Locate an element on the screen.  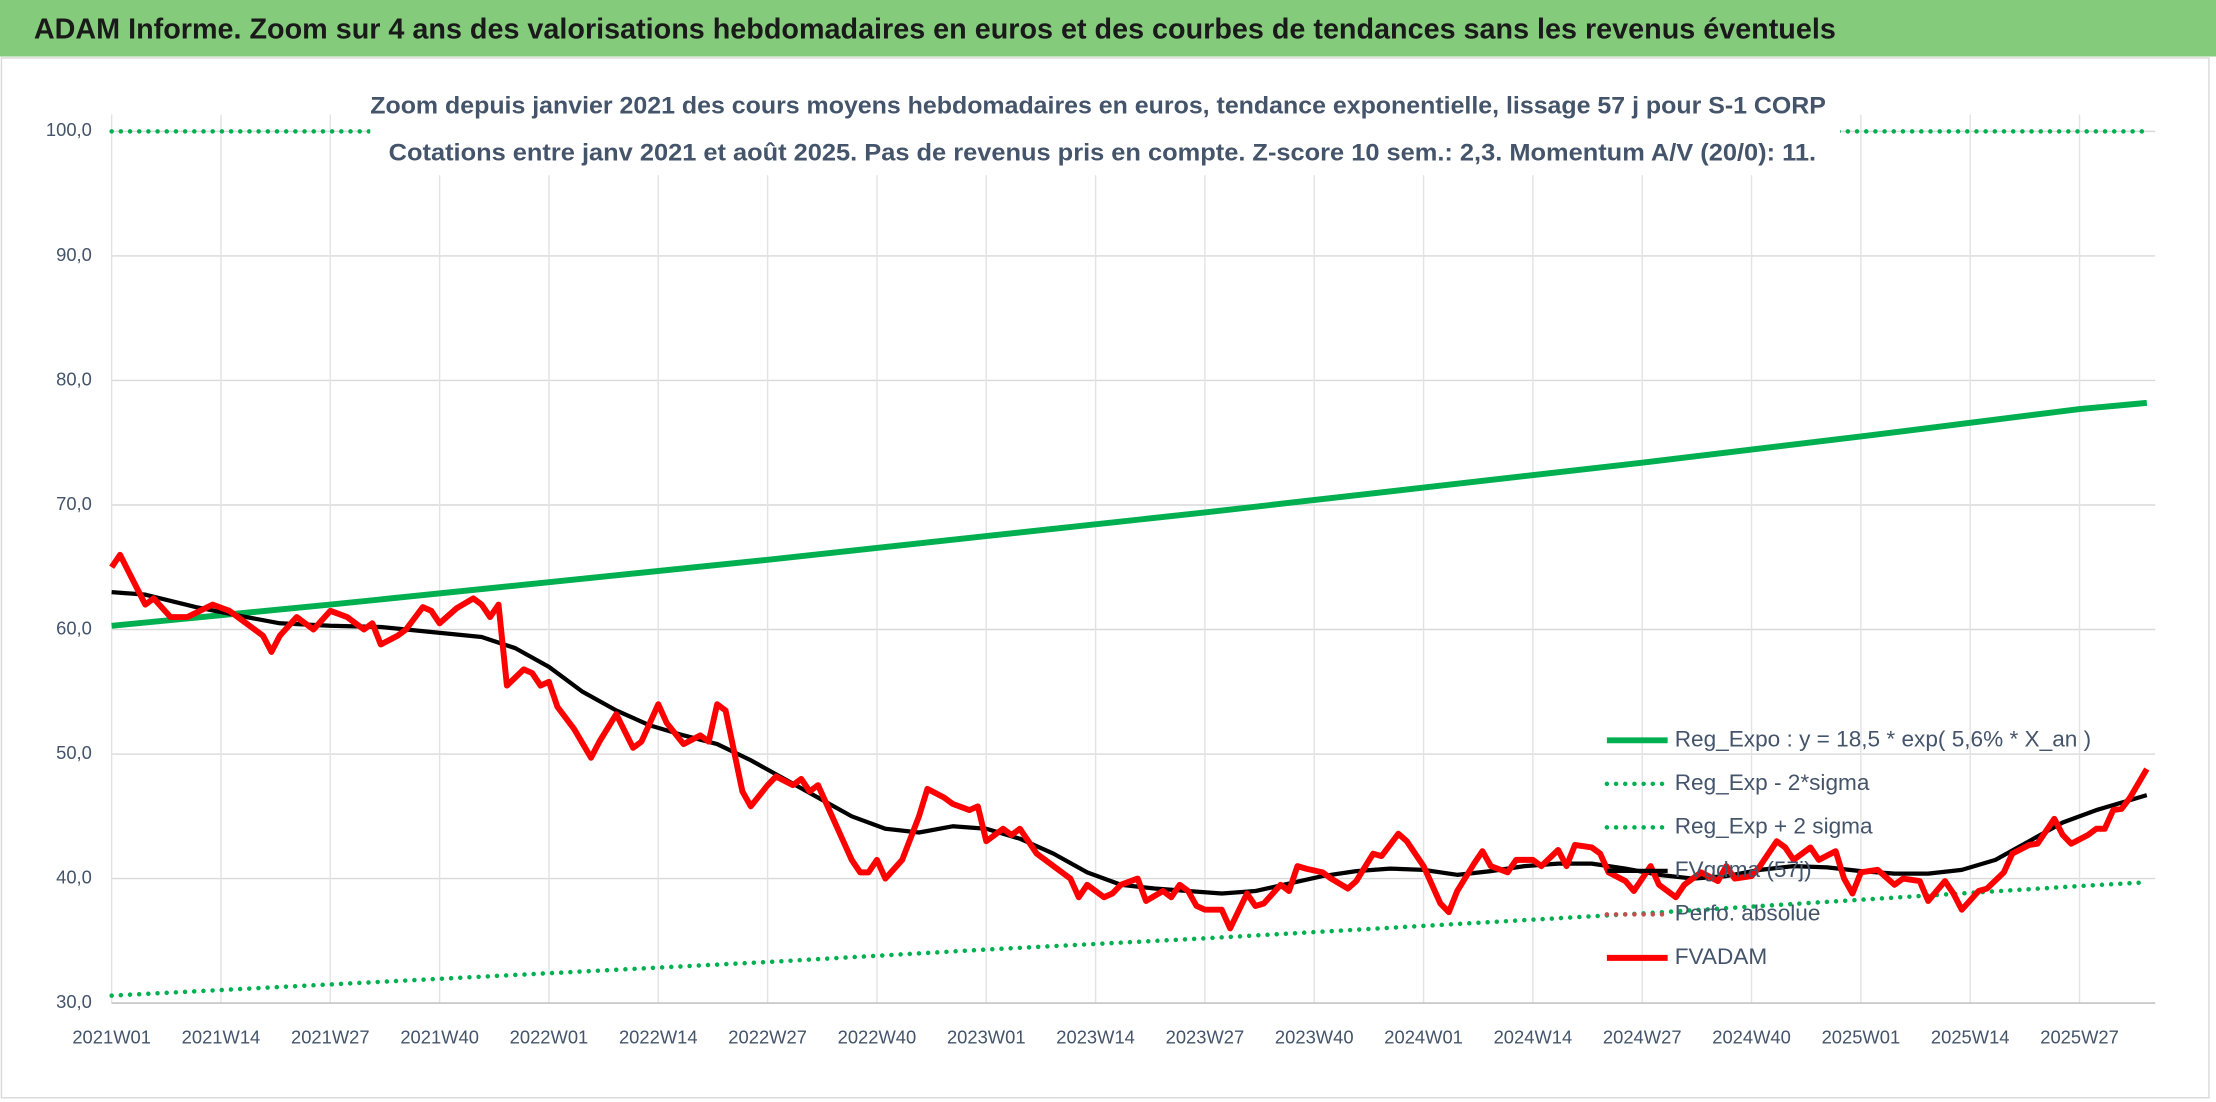
x-tick-label: 2024W40 is located at coordinates (1751, 1036).